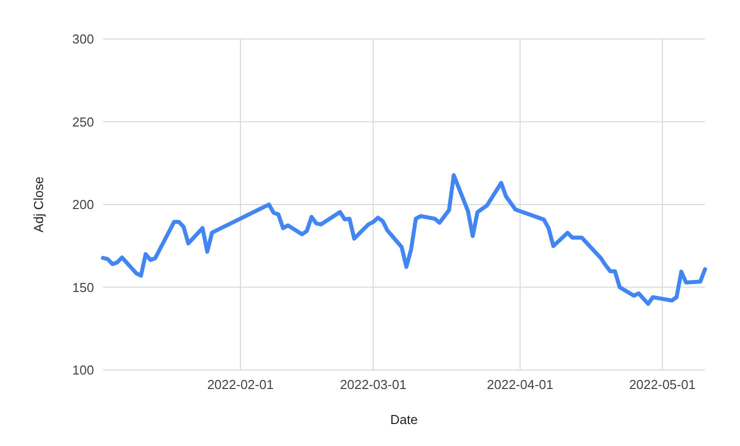 Image resolution: width=740 pixels, height=446 pixels. What do you see at coordinates (83, 122) in the screenshot?
I see `y-tick-label: 250` at bounding box center [83, 122].